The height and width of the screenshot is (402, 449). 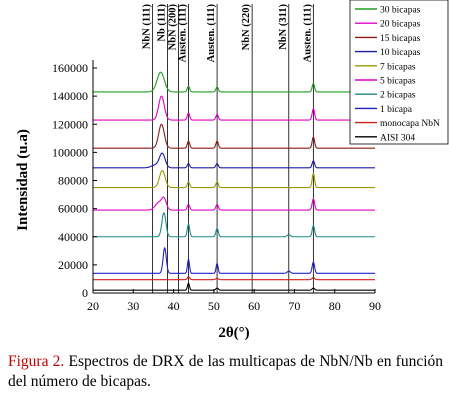 I want to click on legend-label: 30 bicapas, so click(x=400, y=11).